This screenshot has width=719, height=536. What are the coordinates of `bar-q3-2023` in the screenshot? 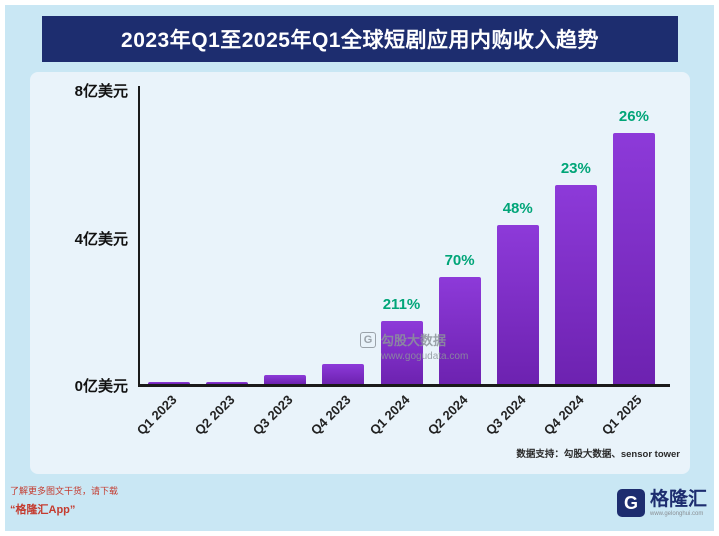 It's located at (285, 379).